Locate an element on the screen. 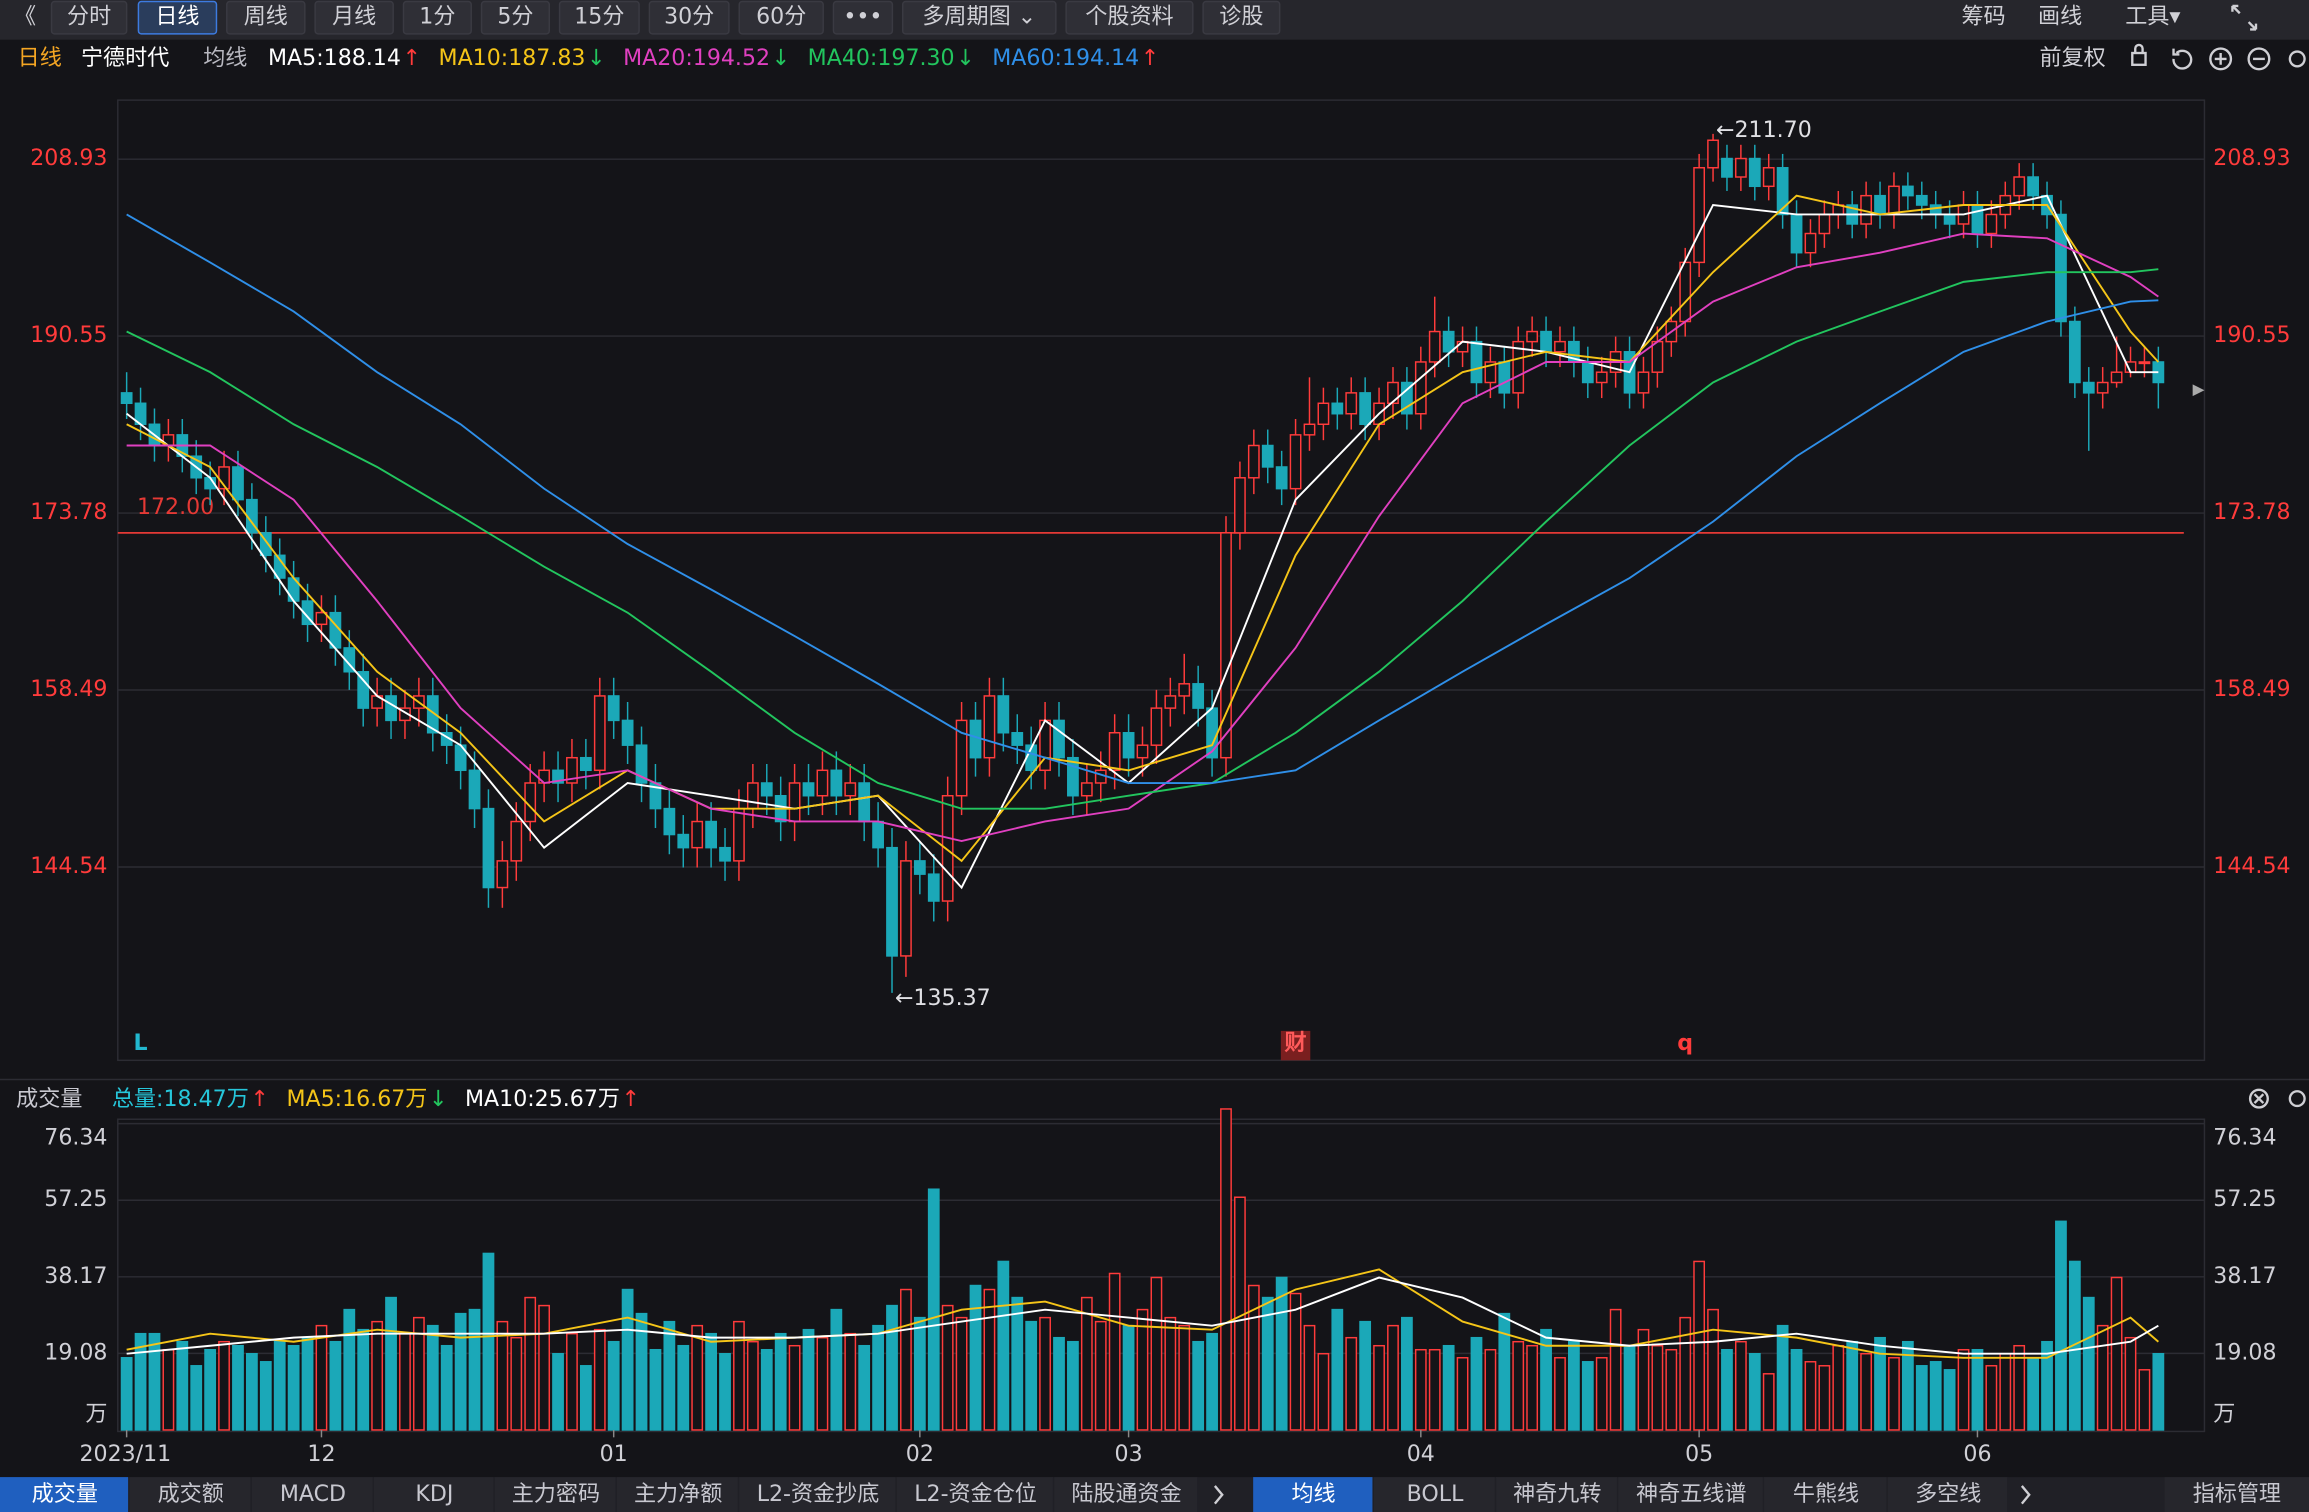 This screenshot has width=2309, height=1512. tab-label: KDJ is located at coordinates (434, 1494).